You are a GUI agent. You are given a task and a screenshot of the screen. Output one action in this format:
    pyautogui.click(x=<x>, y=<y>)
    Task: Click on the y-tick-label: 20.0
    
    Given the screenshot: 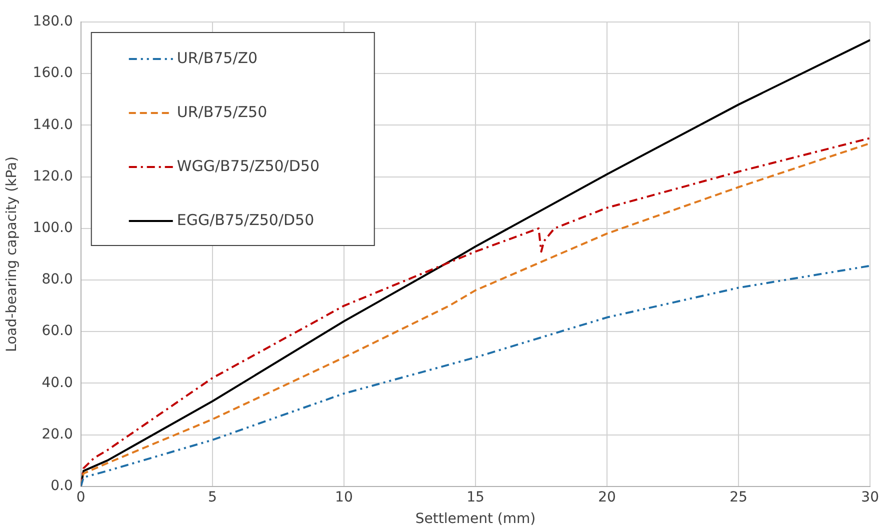 What is the action you would take?
    pyautogui.click(x=57, y=434)
    